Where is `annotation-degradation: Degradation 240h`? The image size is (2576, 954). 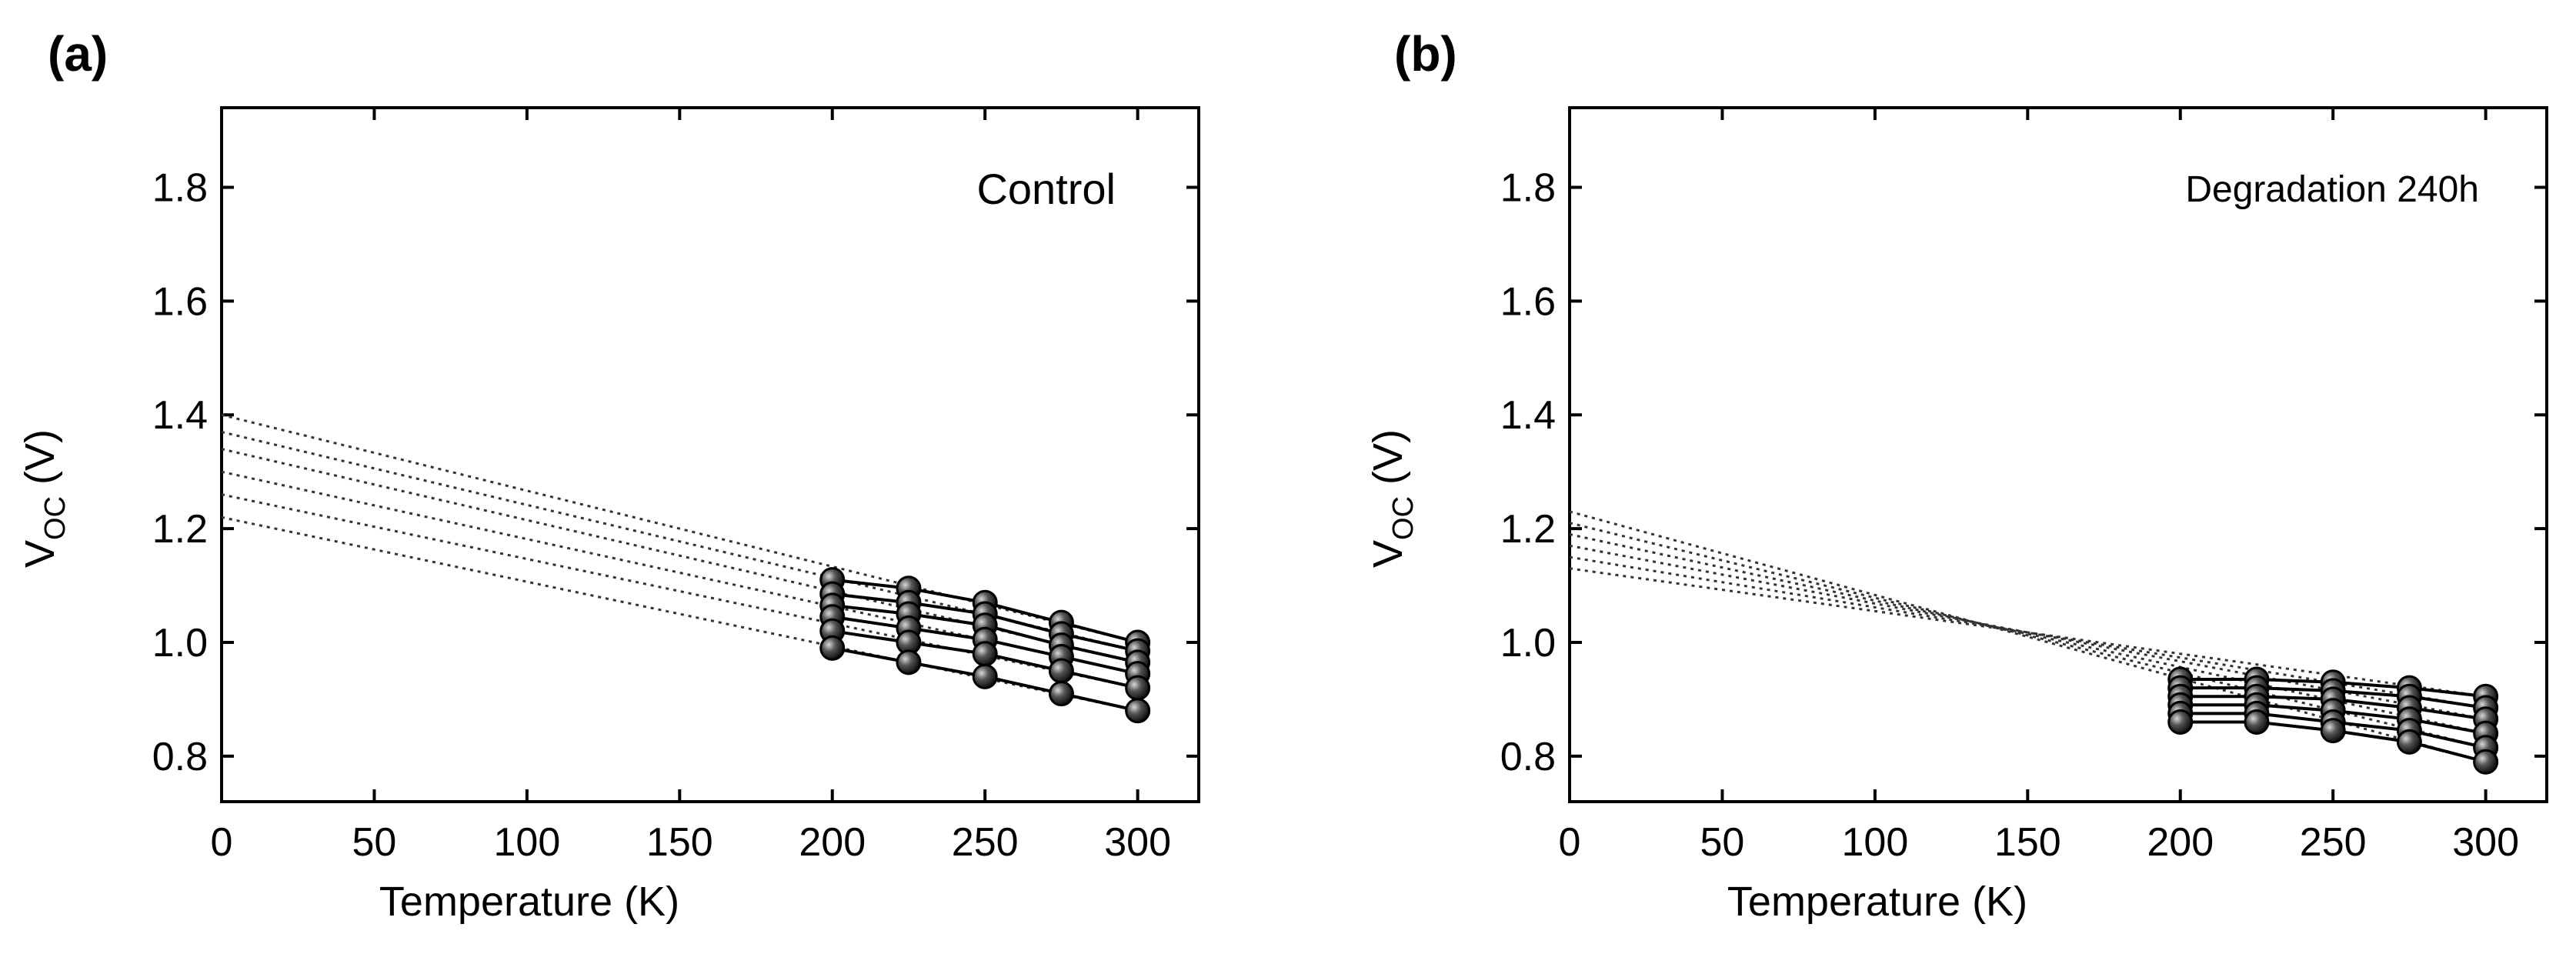
annotation-degradation: Degradation 240h is located at coordinates (2332, 189).